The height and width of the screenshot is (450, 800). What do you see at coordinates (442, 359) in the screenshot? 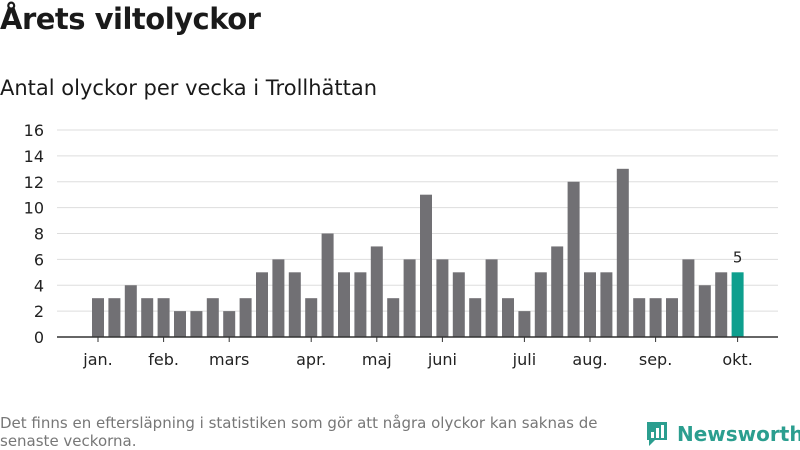
I see `x-tick-label: juni` at bounding box center [442, 359].